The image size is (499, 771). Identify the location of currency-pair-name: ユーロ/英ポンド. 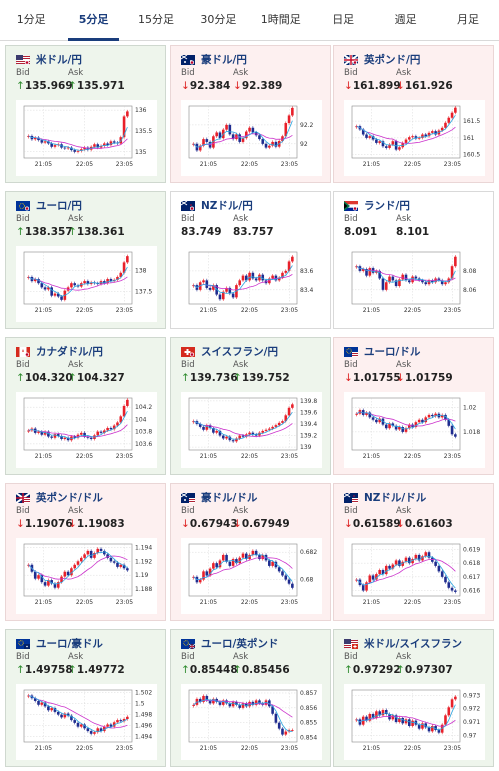
(240, 644).